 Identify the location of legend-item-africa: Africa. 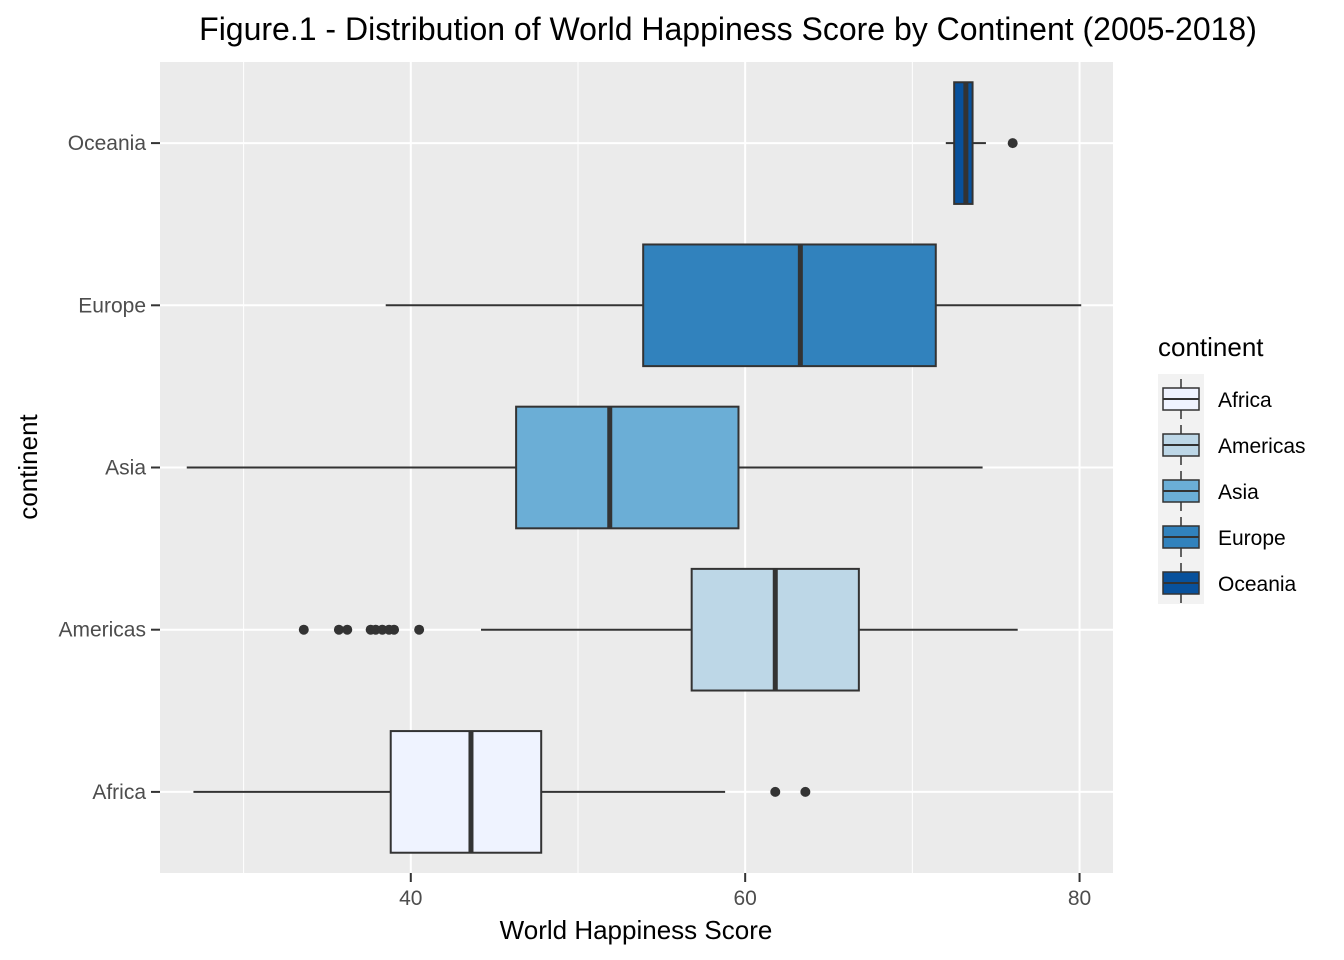
(1217, 399).